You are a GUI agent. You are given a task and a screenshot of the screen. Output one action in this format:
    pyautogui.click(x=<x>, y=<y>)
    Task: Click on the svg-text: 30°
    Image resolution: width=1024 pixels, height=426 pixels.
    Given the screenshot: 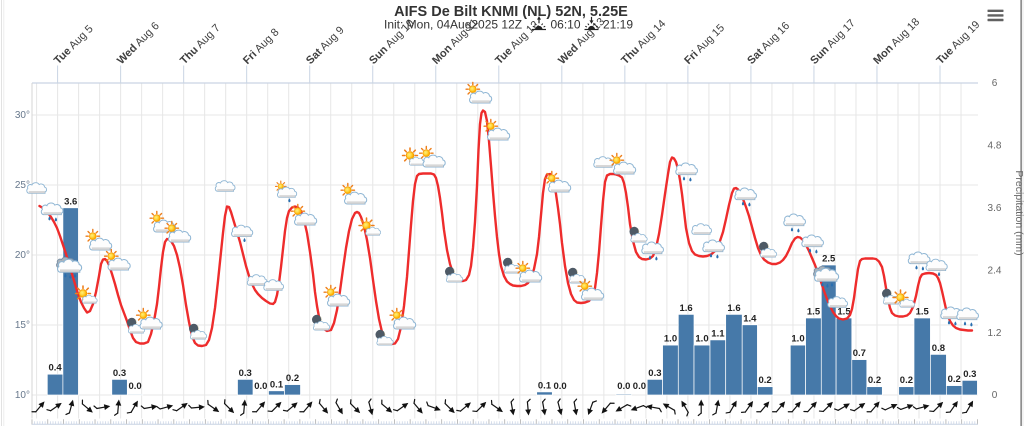 What is the action you would take?
    pyautogui.click(x=22, y=115)
    